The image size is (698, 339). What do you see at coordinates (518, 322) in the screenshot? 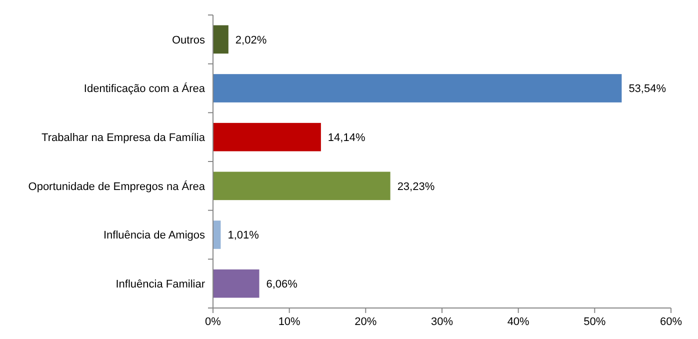
I see `x-tick-label: 40%` at bounding box center [518, 322].